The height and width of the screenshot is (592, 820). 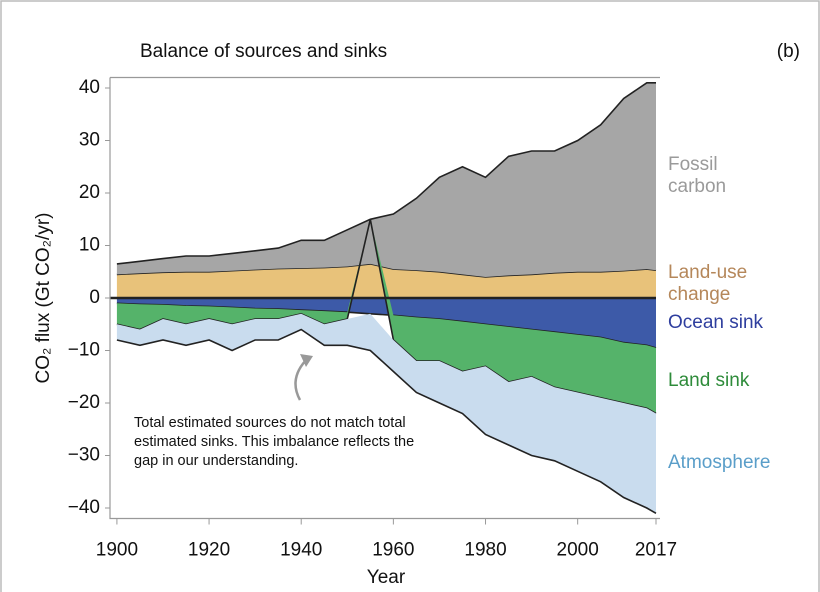 I want to click on y-tick-label: −10, so click(x=84, y=350).